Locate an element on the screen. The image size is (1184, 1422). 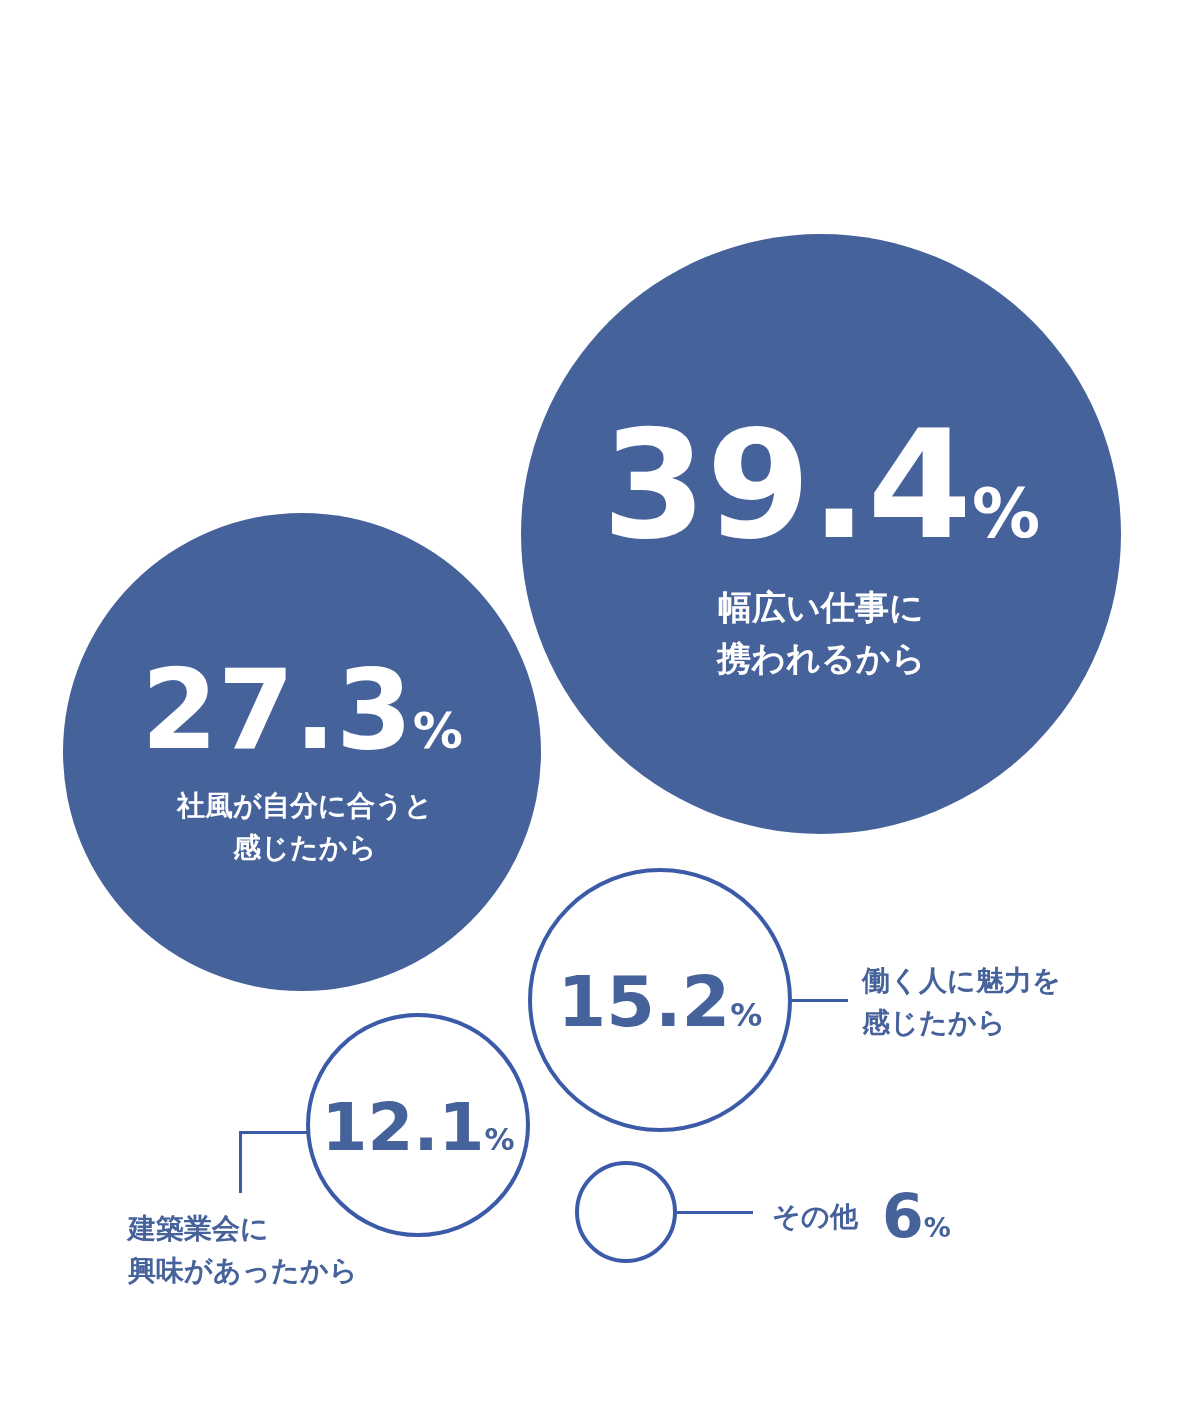
category-label: 幅広い仕事に携われるから is located at coordinates (821, 633).